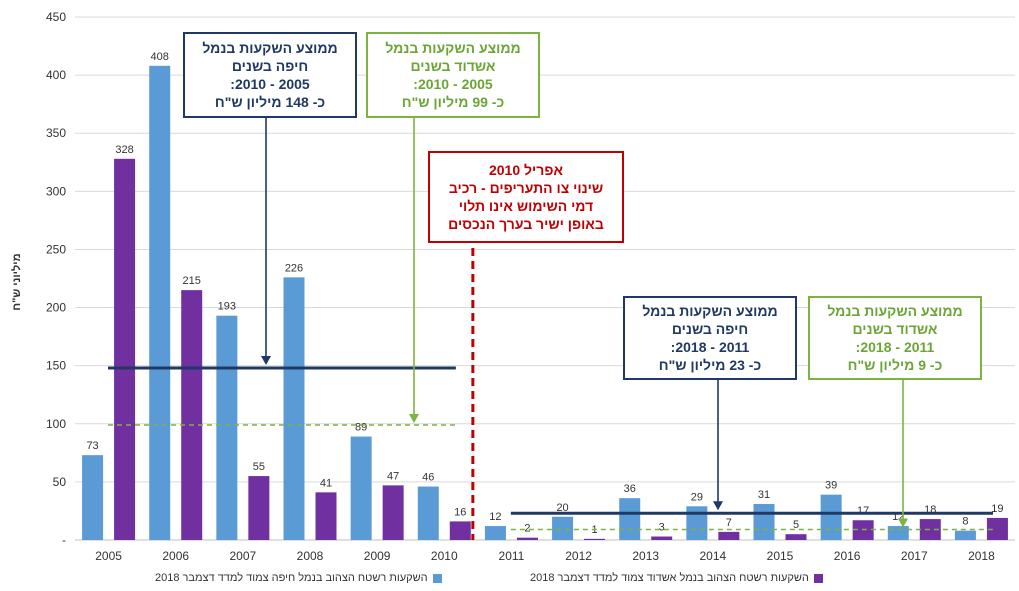 This screenshot has width=1019, height=591. I want to click on data-label: 20, so click(562, 508).